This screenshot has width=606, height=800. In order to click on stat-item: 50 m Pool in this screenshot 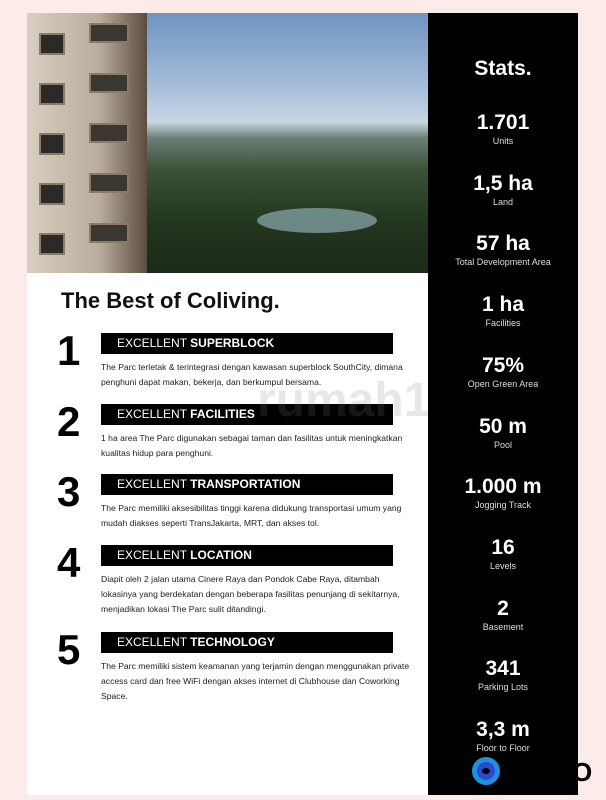, I will do `click(503, 433)`.